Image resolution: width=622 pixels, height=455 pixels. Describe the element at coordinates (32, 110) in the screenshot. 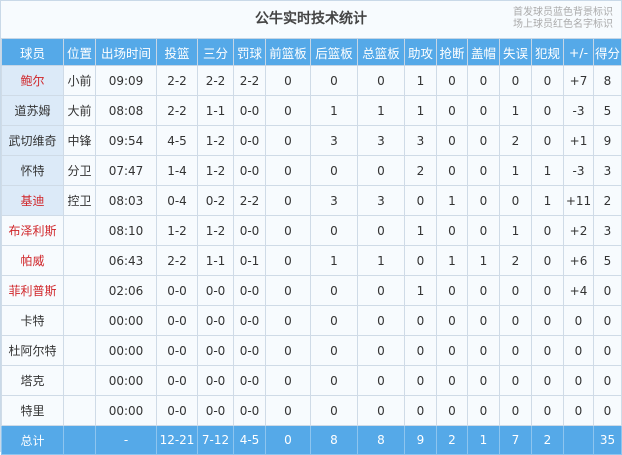

I see `player-name: 道苏姆` at that location.